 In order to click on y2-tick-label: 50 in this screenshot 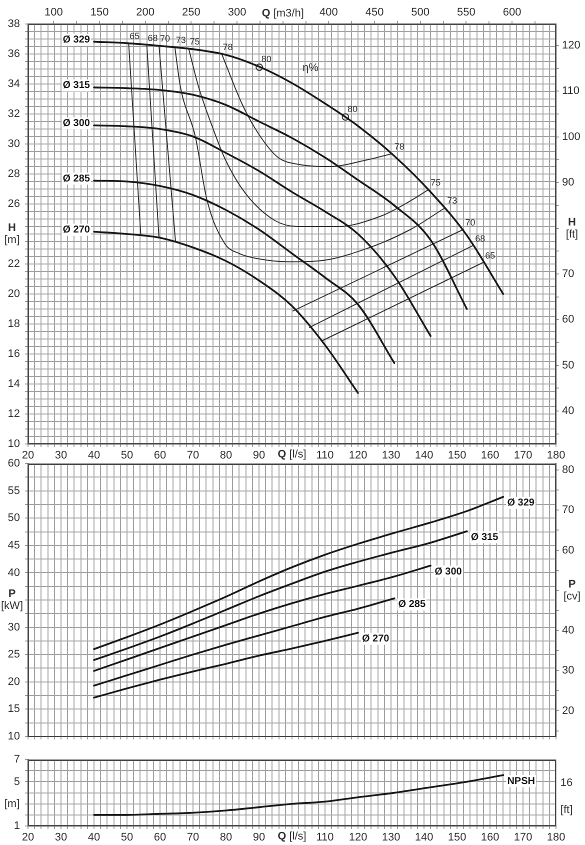, I will do `click(568, 365)`.